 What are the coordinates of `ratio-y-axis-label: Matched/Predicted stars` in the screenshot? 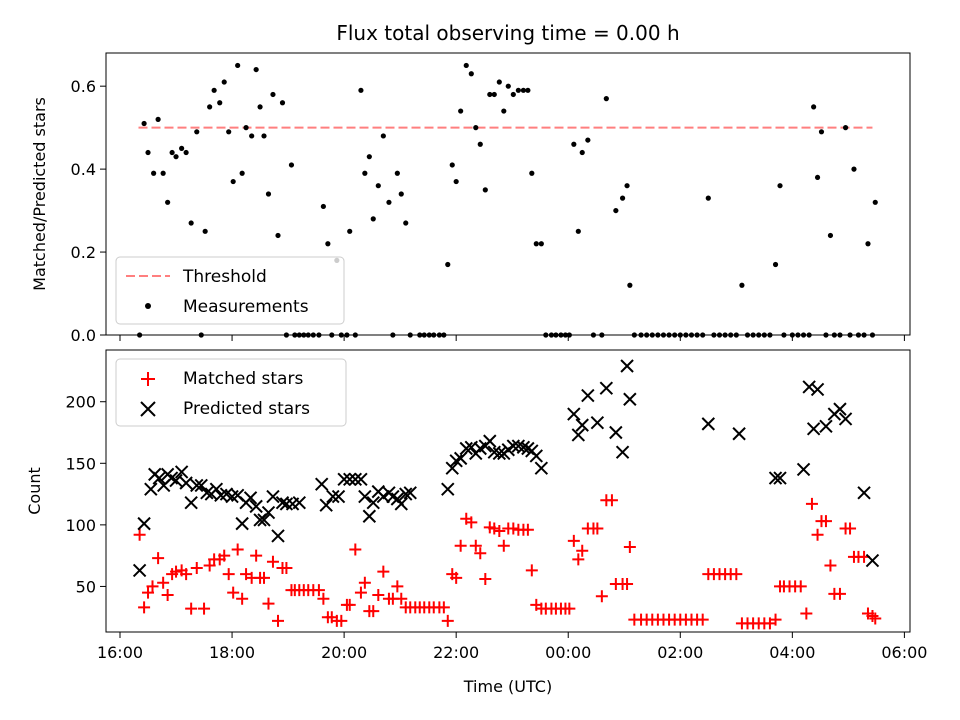 It's located at (39, 194).